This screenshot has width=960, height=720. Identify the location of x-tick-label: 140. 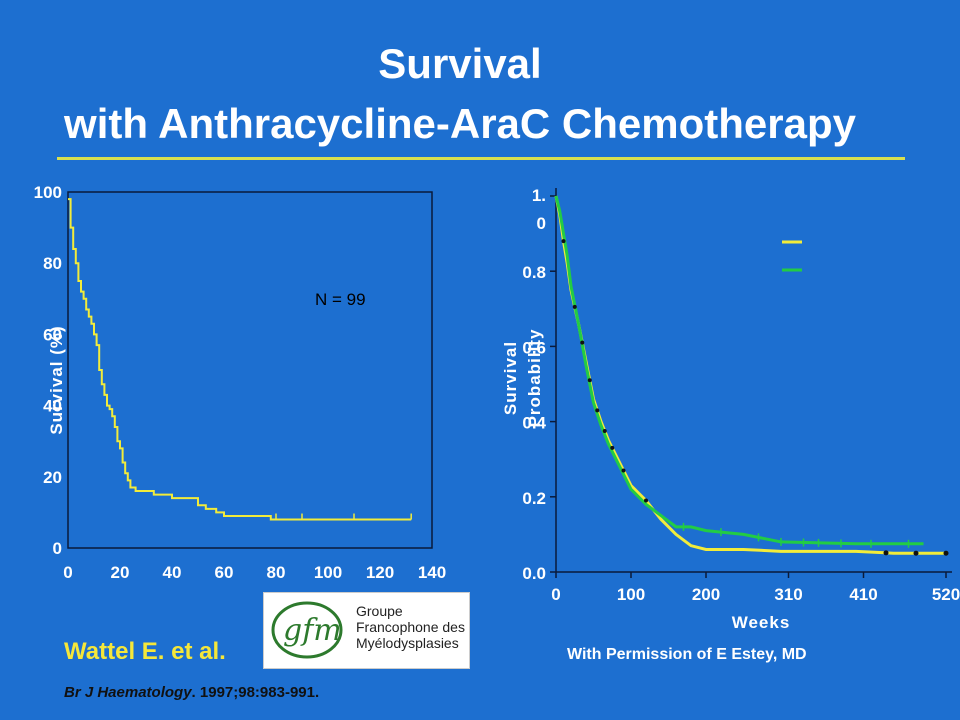
(432, 572).